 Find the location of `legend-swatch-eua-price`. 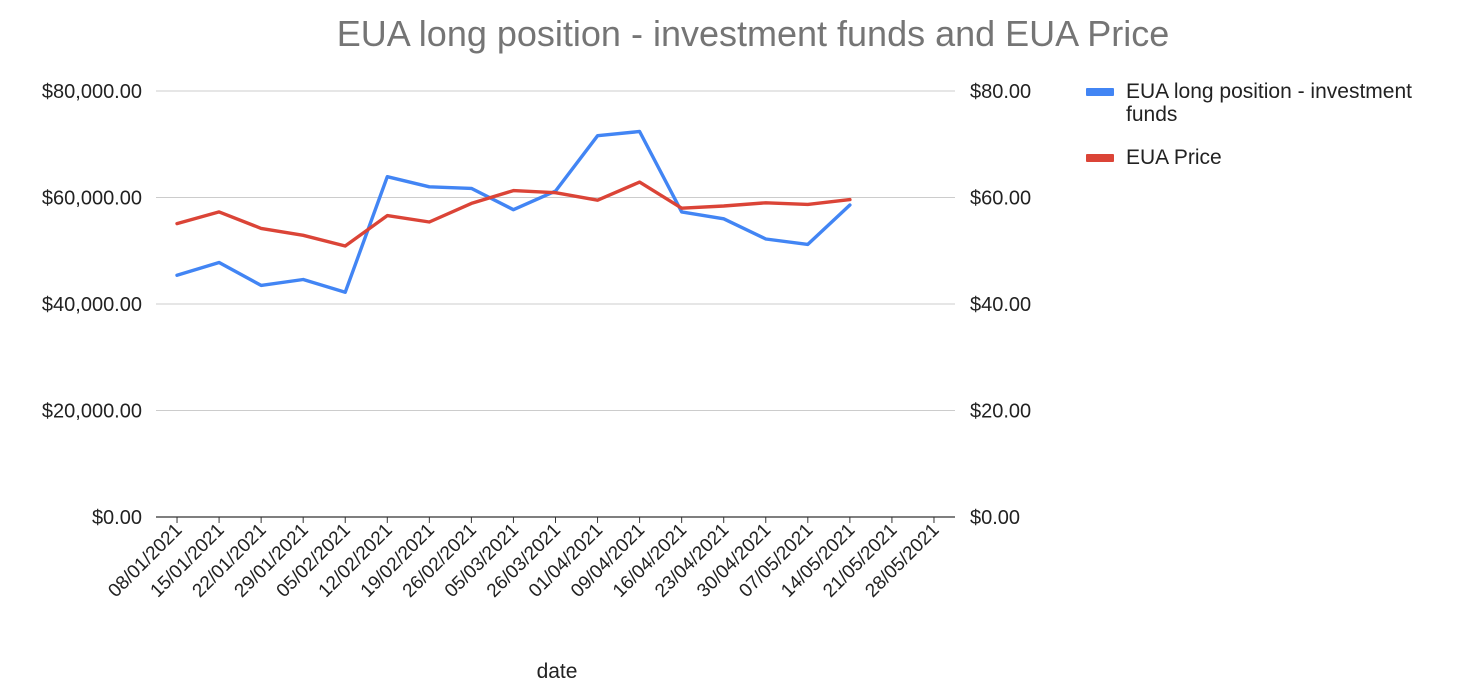

legend-swatch-eua-price is located at coordinates (1100, 158).